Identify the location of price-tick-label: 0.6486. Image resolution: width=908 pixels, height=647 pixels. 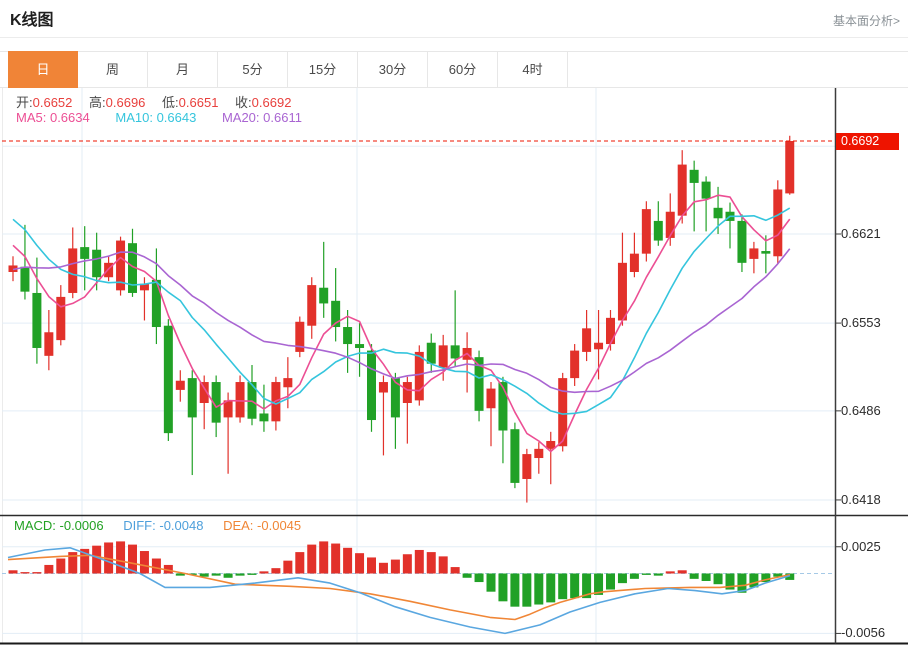
(861, 410).